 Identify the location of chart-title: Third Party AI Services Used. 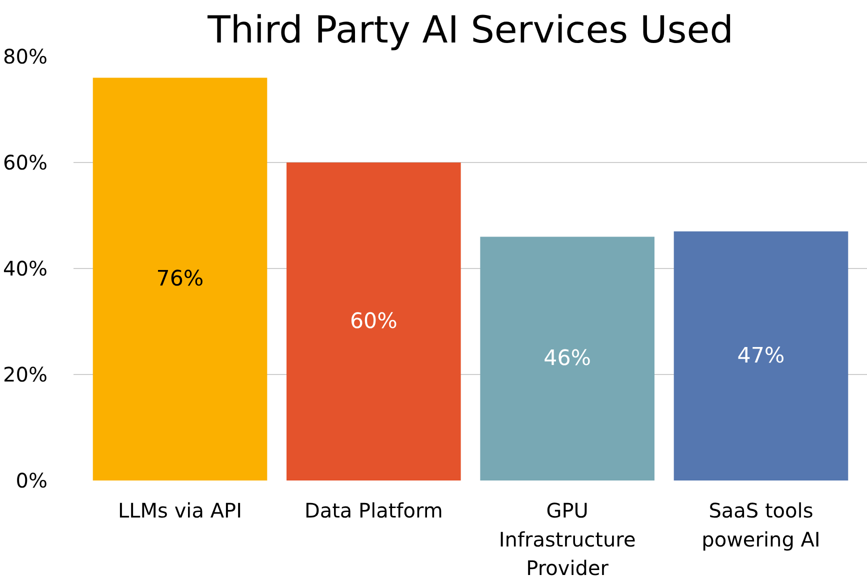
(470, 30).